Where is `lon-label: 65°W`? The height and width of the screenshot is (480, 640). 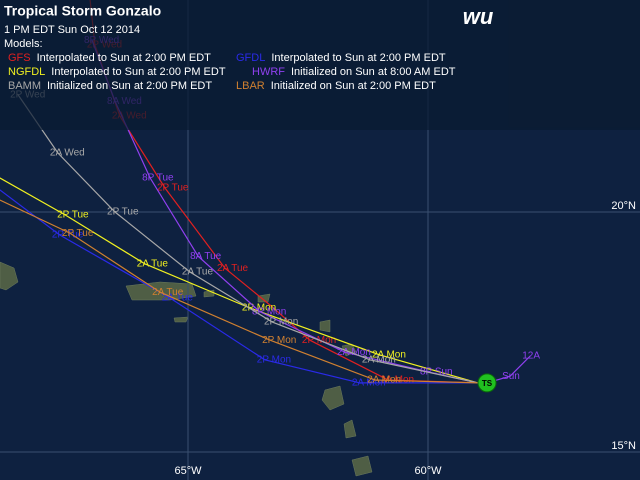
lon-label: 65°W is located at coordinates (188, 471).